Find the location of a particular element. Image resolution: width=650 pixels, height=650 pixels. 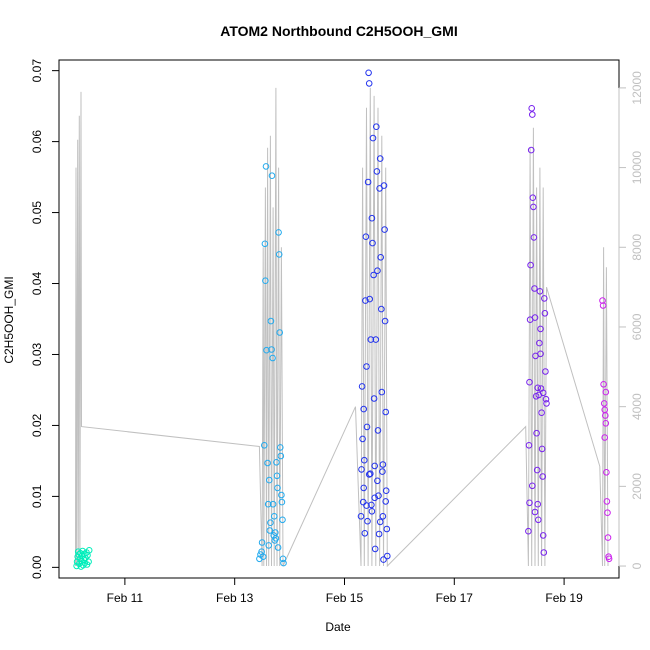

x-axis: Feb 11 Feb 13 Feb 15 Feb 17 Feb 19 is located at coordinates (345, 591).